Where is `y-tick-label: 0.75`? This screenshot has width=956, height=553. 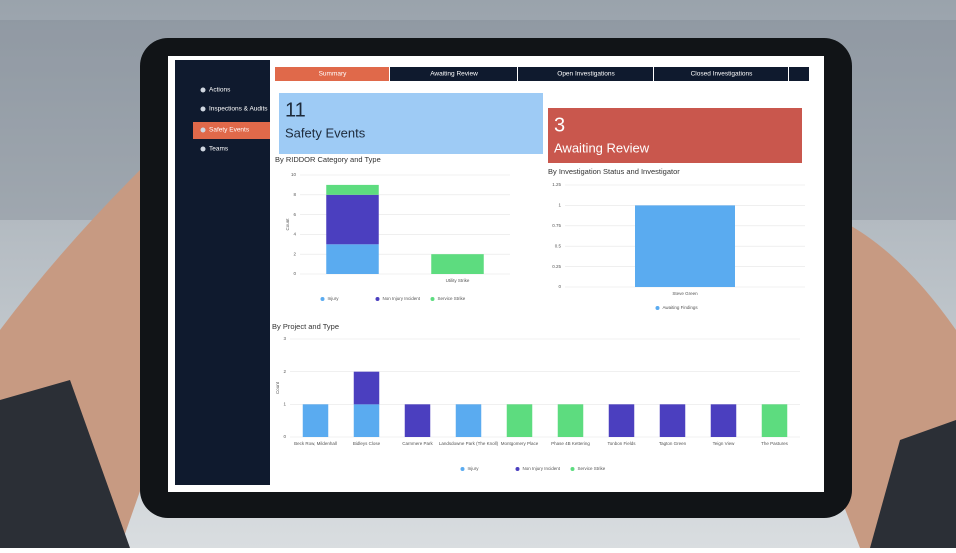
y-tick-label: 0.75 is located at coordinates (556, 225).